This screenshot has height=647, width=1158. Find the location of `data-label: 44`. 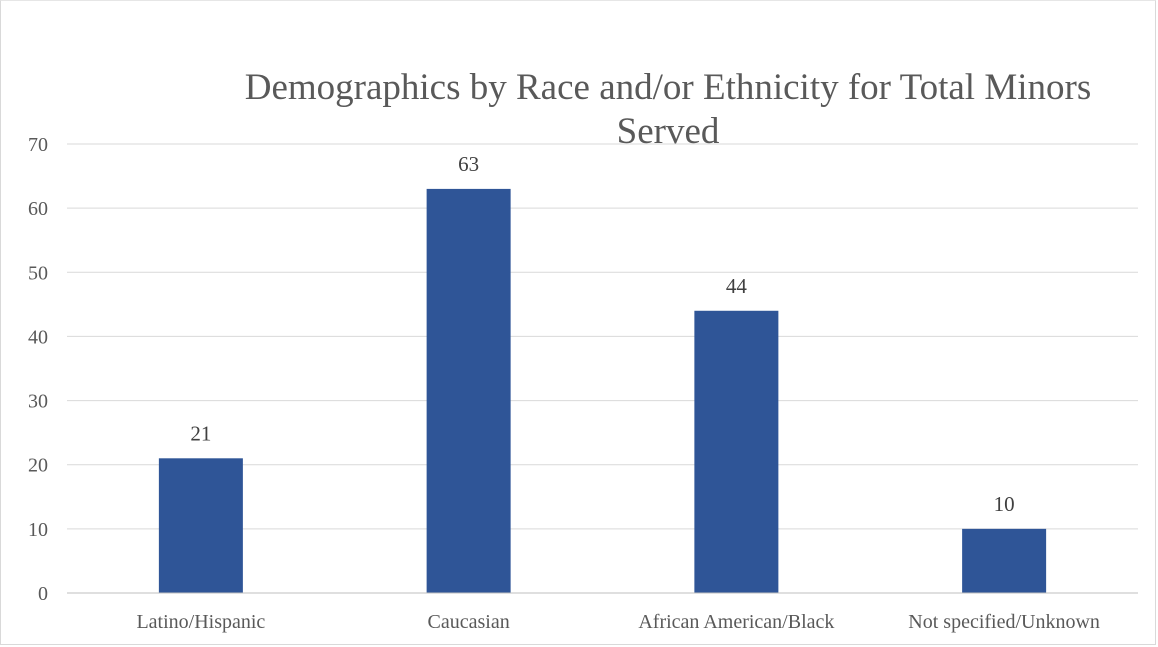

data-label: 44 is located at coordinates (737, 286).